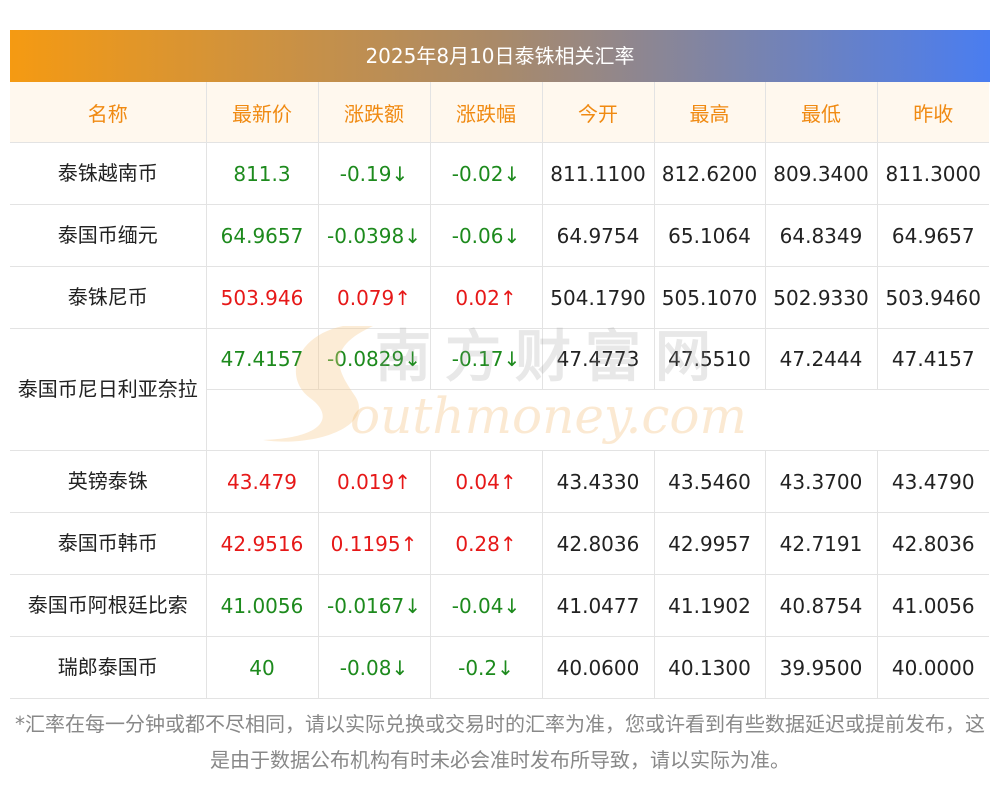 This screenshot has width=1000, height=793. What do you see at coordinates (933, 297) in the screenshot?
I see `prev-close-price: 503.9460` at bounding box center [933, 297].